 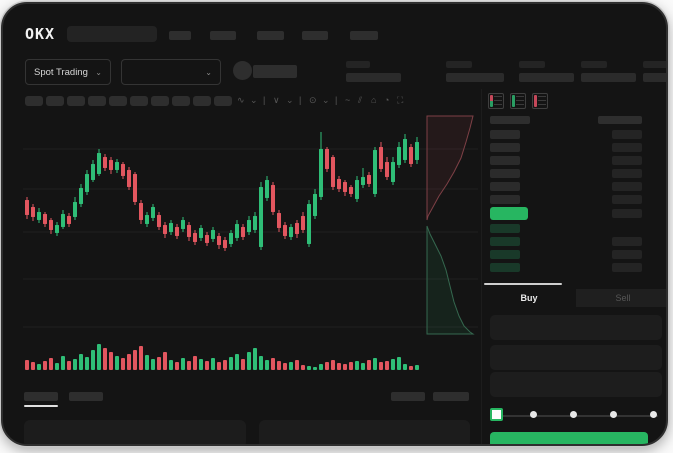 What do you see at coordinates (171, 72) in the screenshot?
I see `pair-selector-dropdown: ⌄` at bounding box center [171, 72].